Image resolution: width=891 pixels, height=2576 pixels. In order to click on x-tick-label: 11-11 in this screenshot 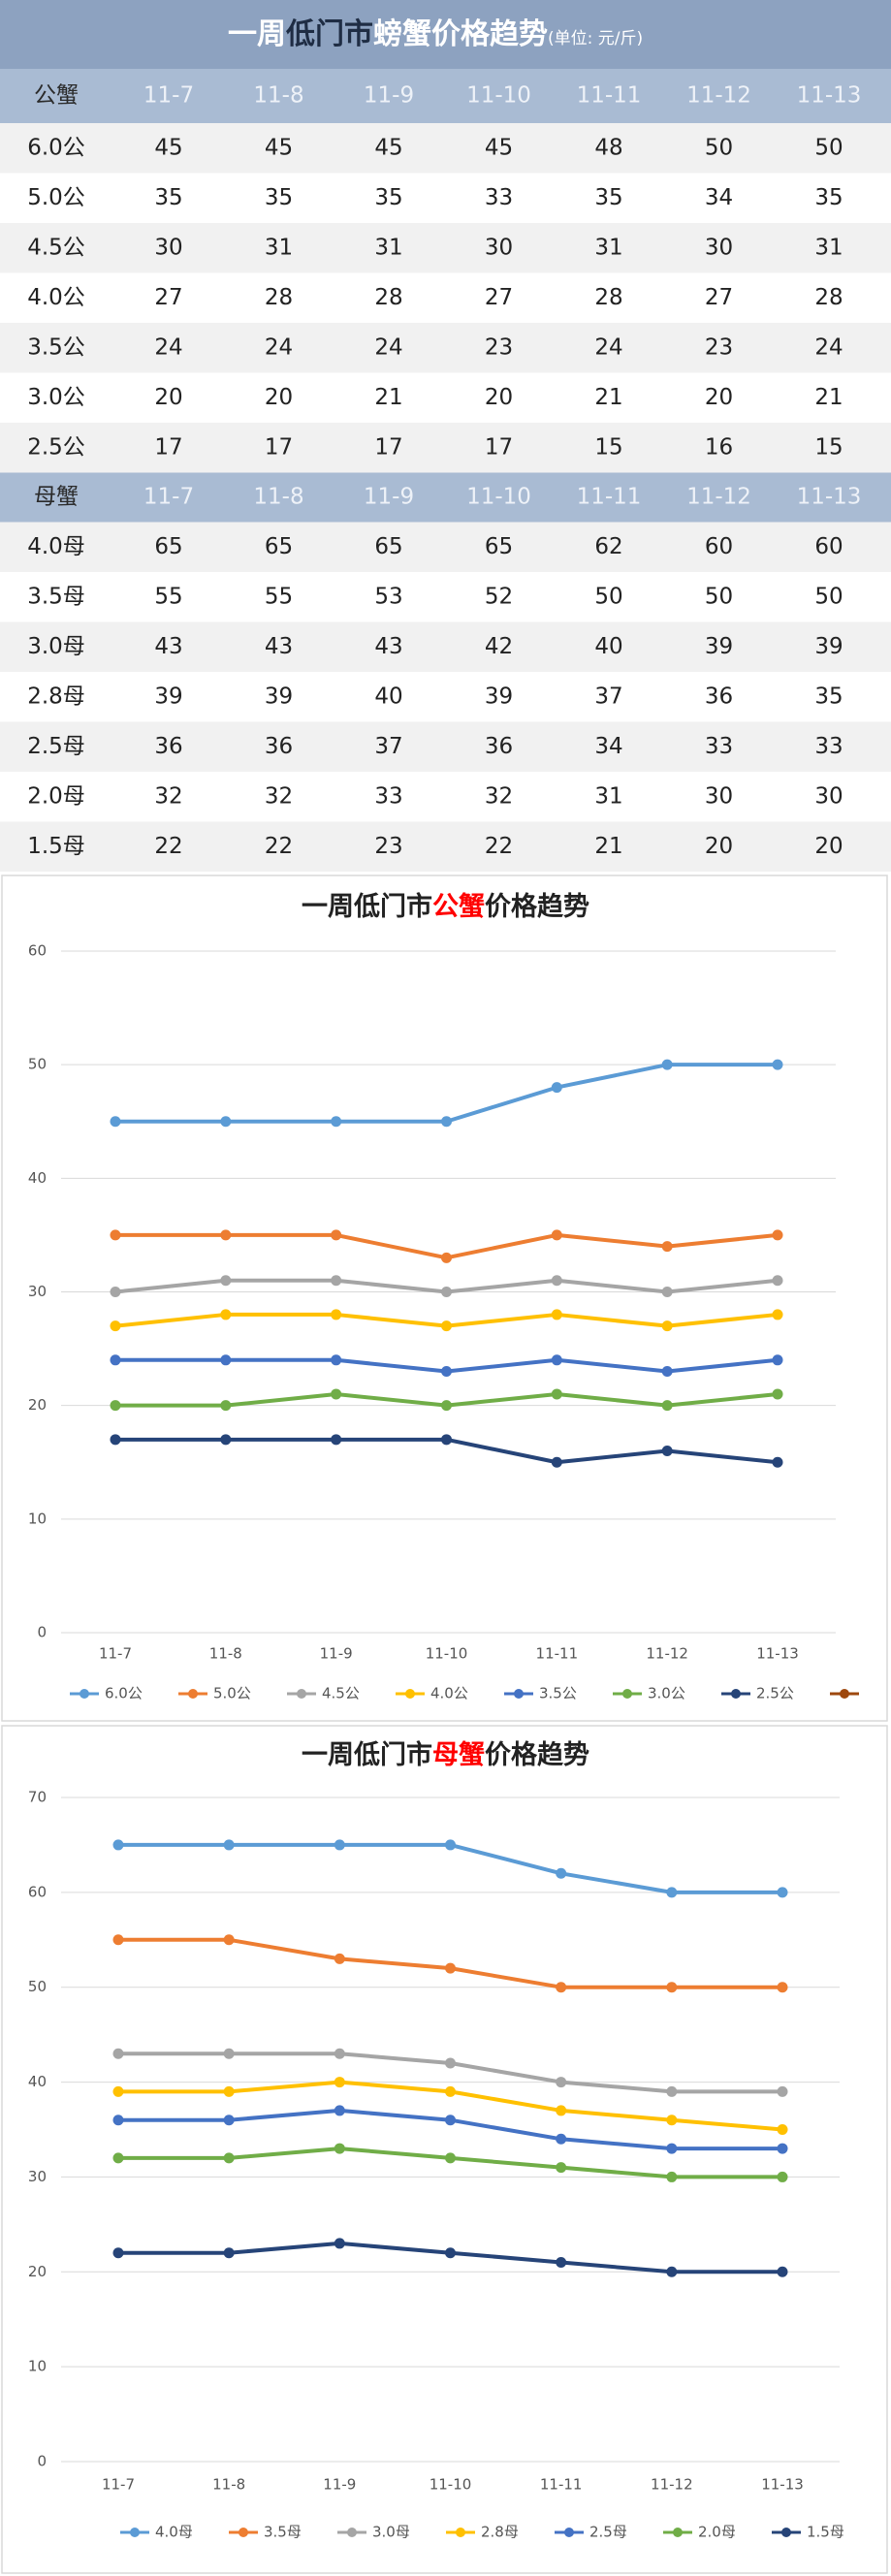, I will do `click(558, 1654)`.